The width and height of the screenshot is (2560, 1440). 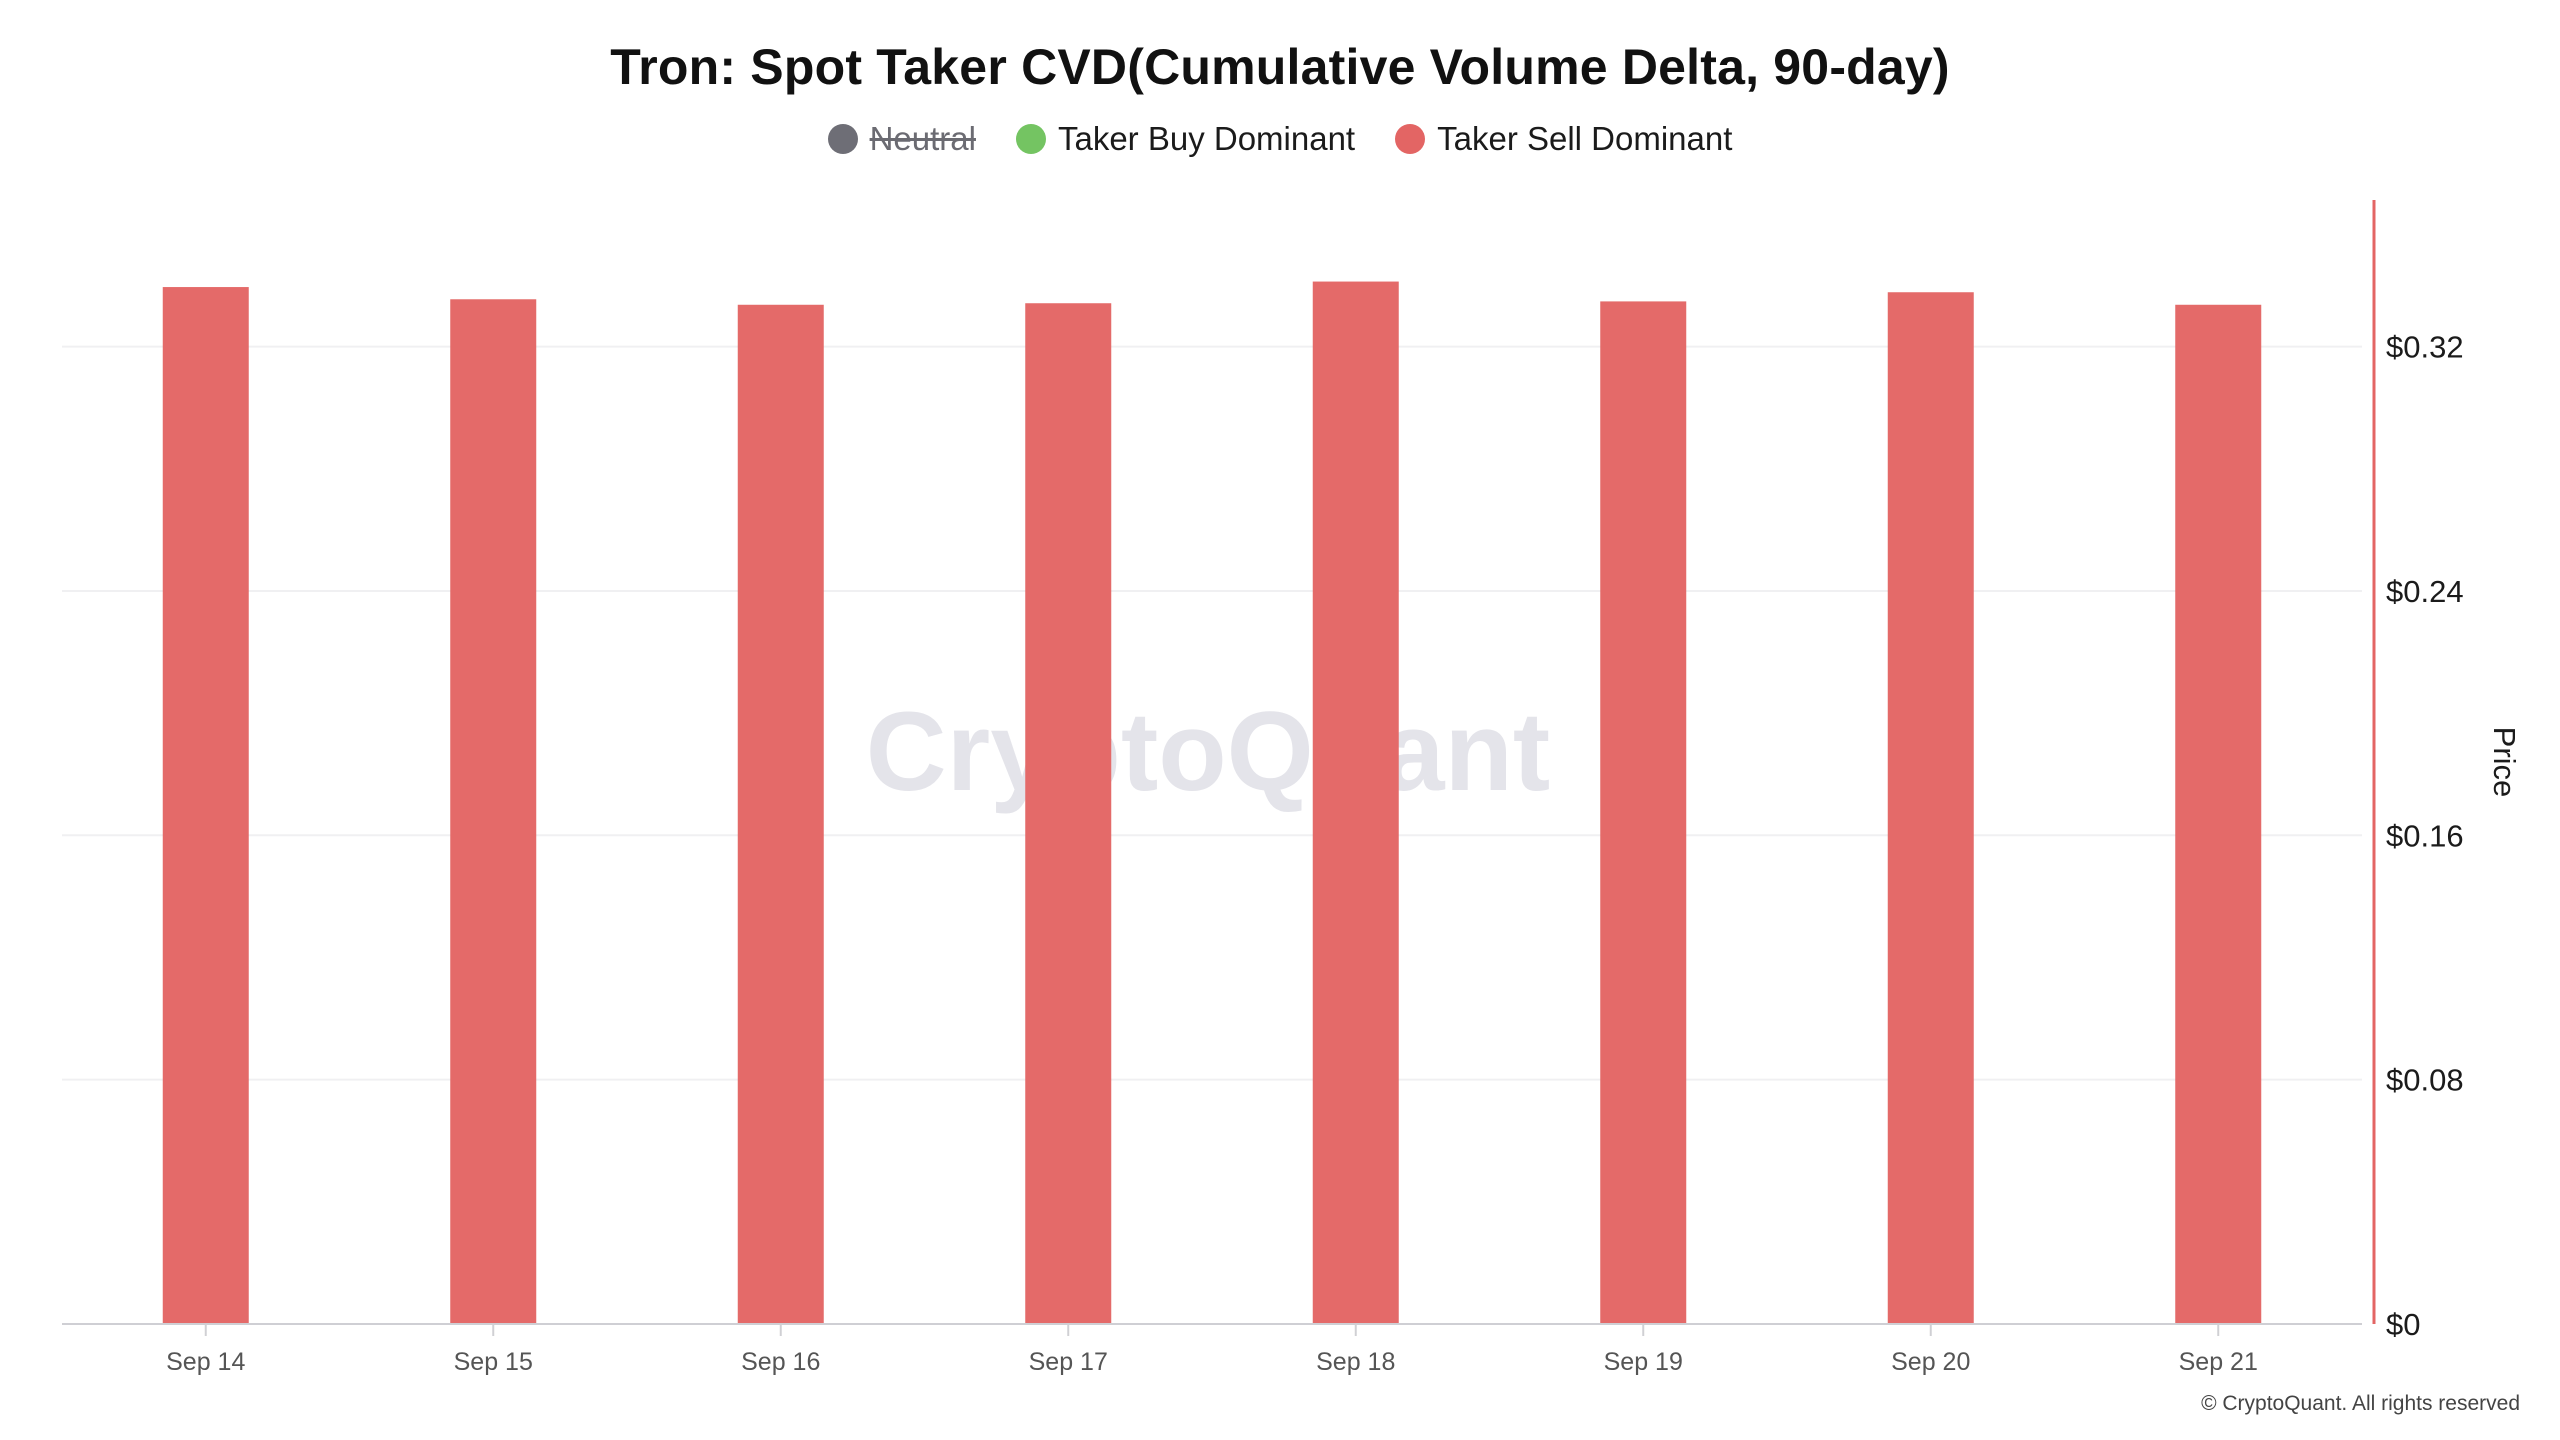 I want to click on y-tick-label: $0.16, so click(x=2425, y=835).